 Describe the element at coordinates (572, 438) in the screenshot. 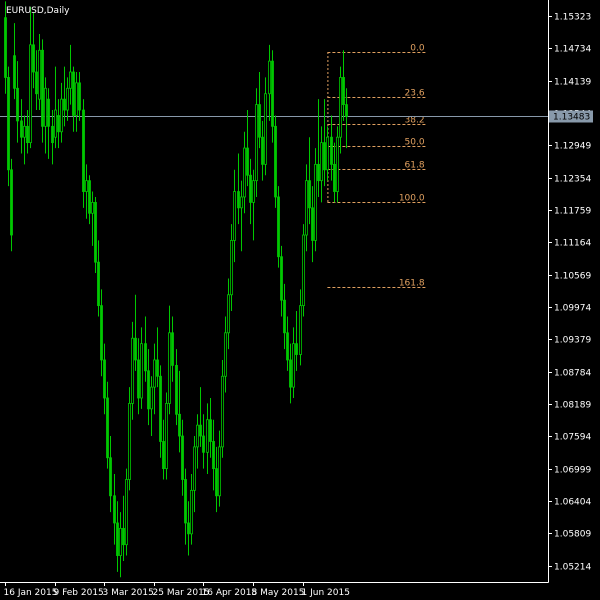

I see `price-tick-label: 1.07594` at that location.